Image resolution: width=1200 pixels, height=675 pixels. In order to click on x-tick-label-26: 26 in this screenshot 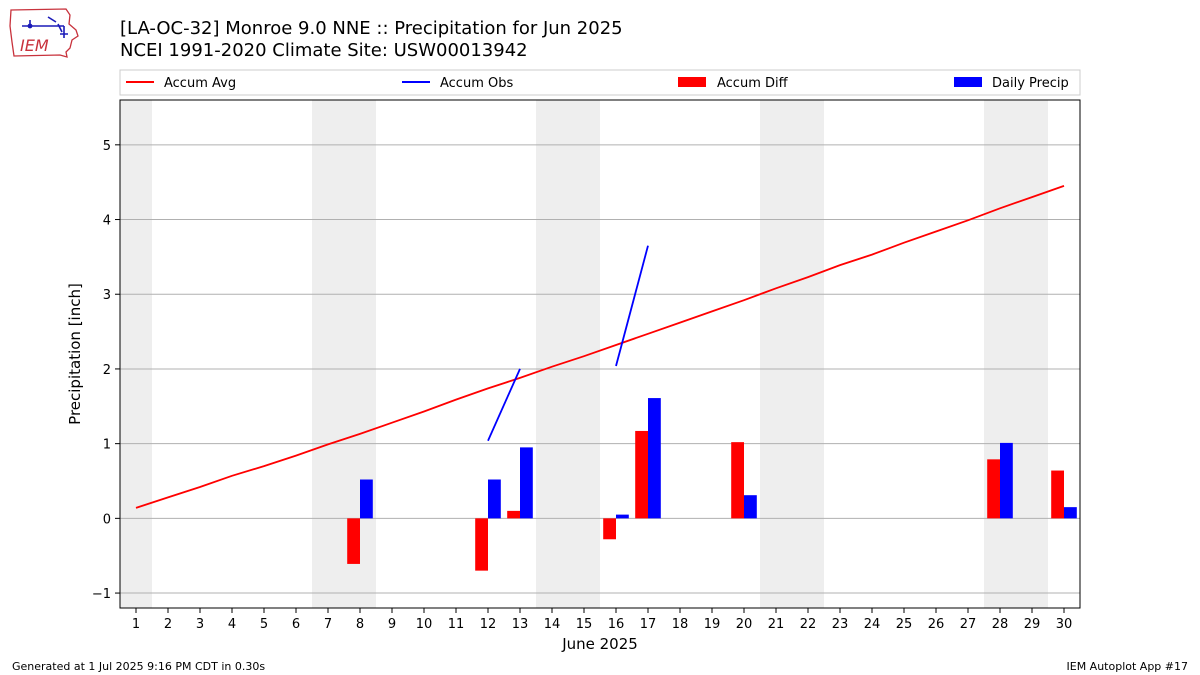, I will do `click(936, 624)`.